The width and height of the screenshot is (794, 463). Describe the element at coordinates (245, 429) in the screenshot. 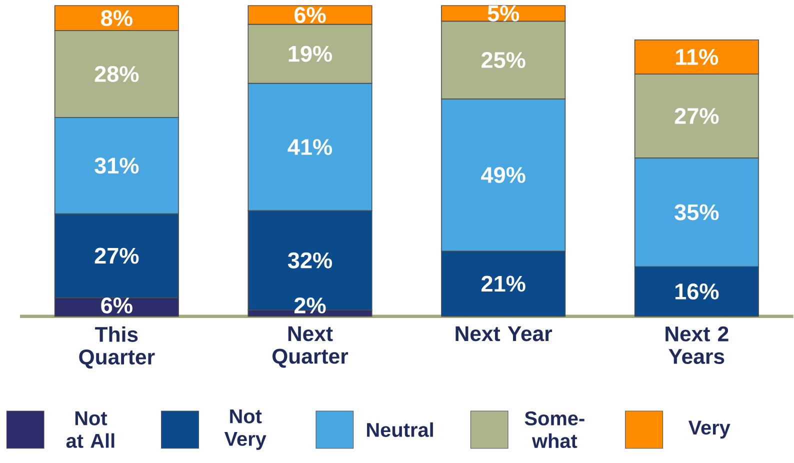

I see `legend-label: Not Very` at that location.